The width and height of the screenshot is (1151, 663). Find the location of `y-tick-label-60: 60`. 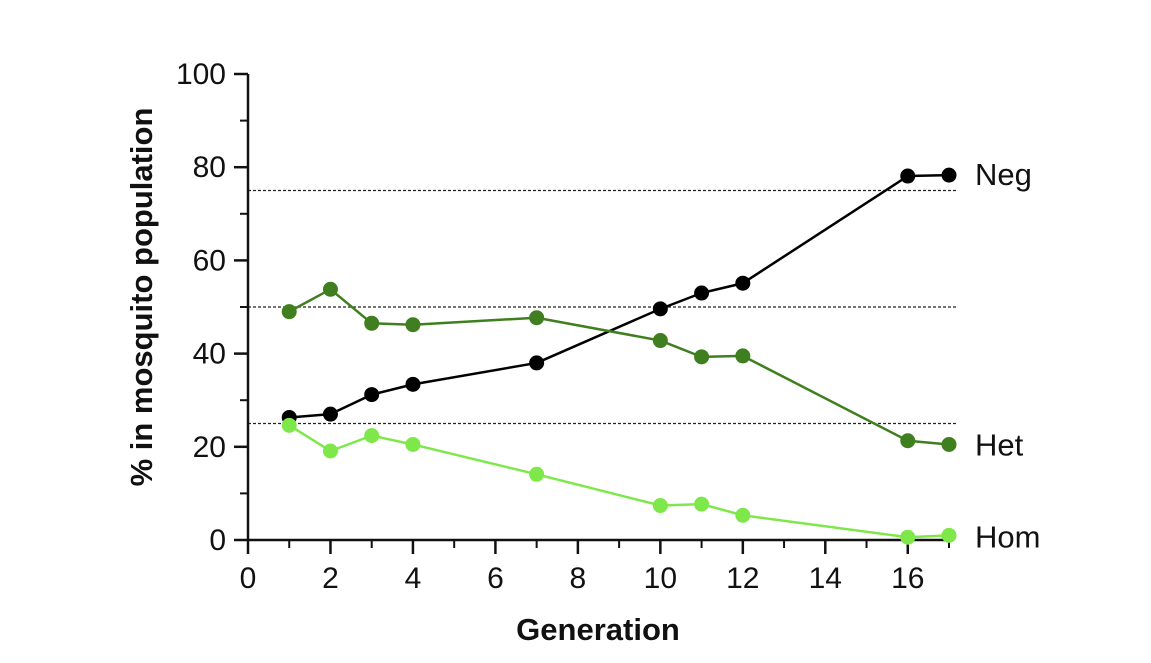

y-tick-label-60: 60 is located at coordinates (209, 260).